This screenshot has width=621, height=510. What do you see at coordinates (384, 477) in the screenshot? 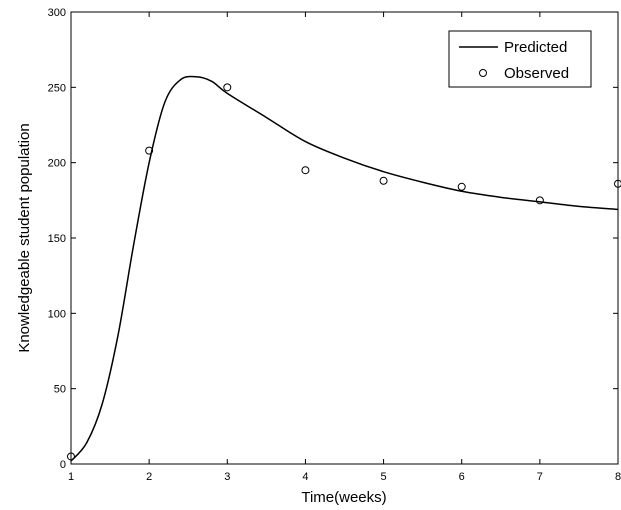
I see `x-tick-label: 5` at bounding box center [384, 477].